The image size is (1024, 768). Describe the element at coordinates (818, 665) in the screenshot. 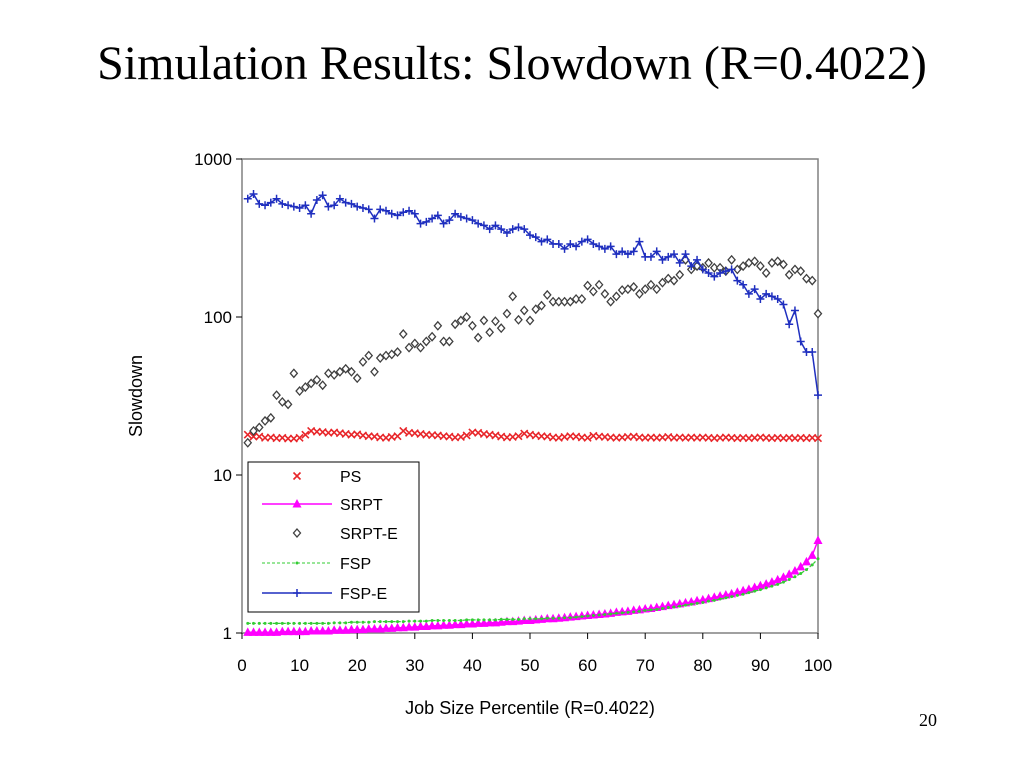

I see `x-tick-label: 100` at that location.